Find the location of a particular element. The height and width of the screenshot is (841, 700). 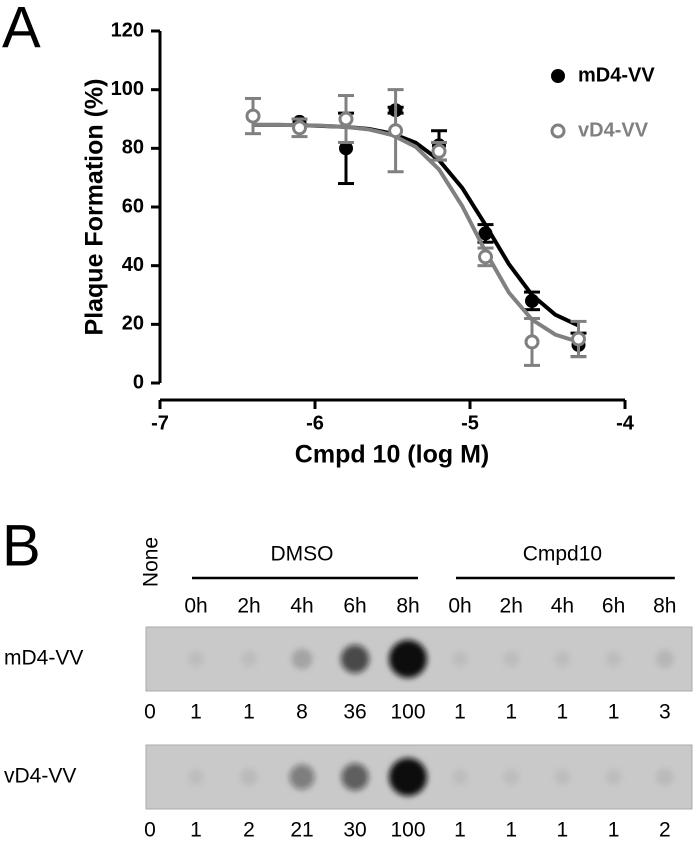

x-tick-label: -6 is located at coordinates (315, 423).